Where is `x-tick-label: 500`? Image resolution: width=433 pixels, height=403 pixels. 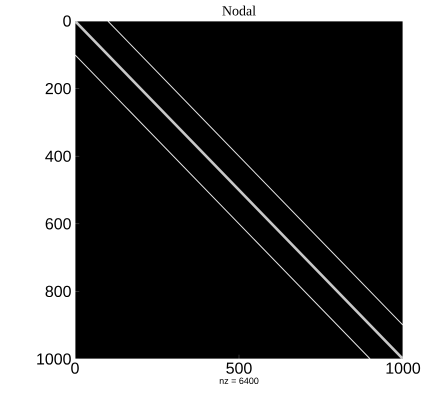 x-tick-label: 500 is located at coordinates (239, 368).